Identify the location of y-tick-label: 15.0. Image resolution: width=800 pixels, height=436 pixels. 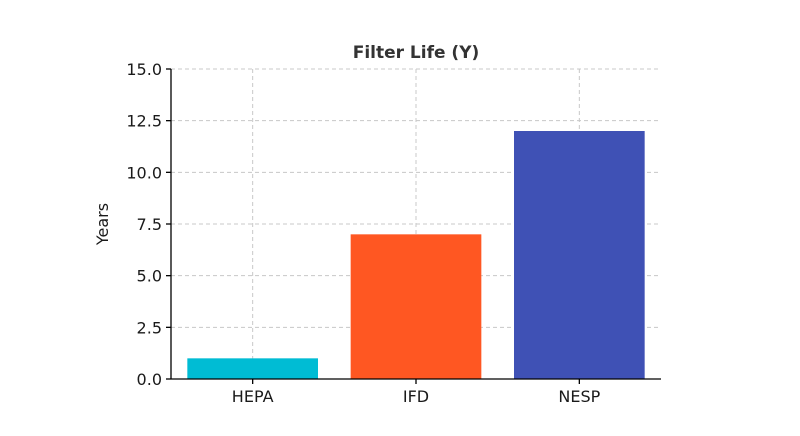
(144, 69).